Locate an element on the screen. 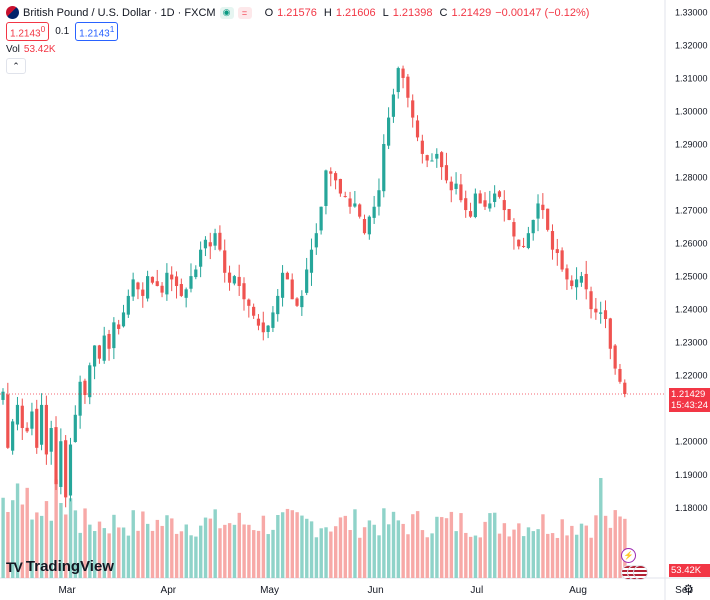 The width and height of the screenshot is (710, 600). symbol-title: British Pound / U.S. Dollar · 1D · FXCM is located at coordinates (119, 12).